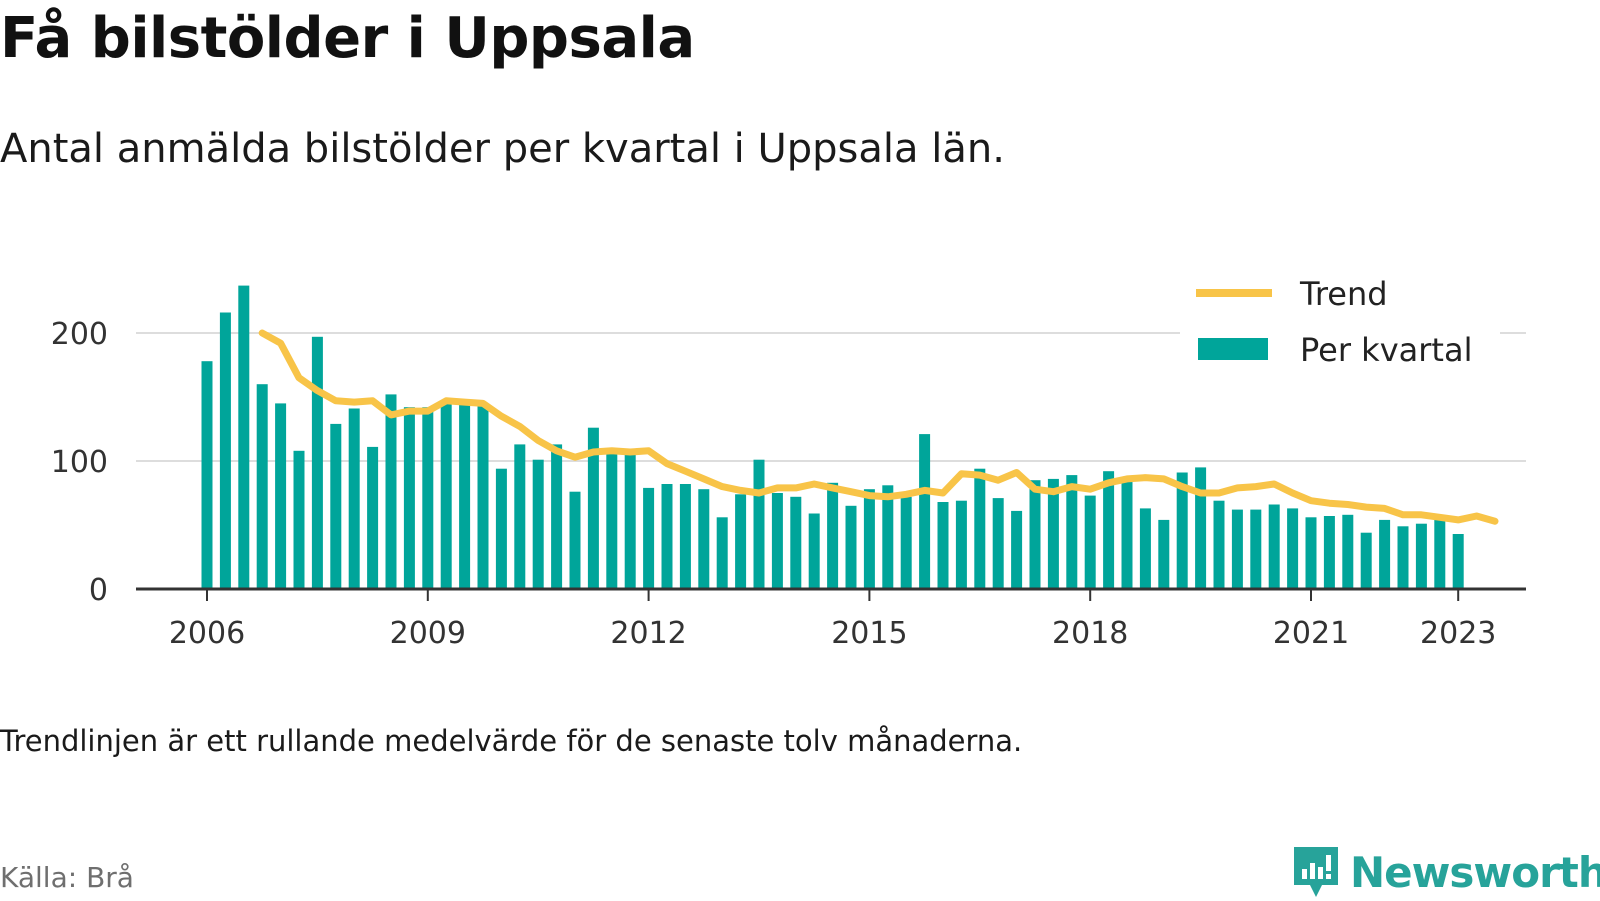 Image resolution: width=1600 pixels, height=901 pixels. I want to click on x-axis-labels: 2006 2009 2012 2015 2018 2021 2023, so click(832, 620).